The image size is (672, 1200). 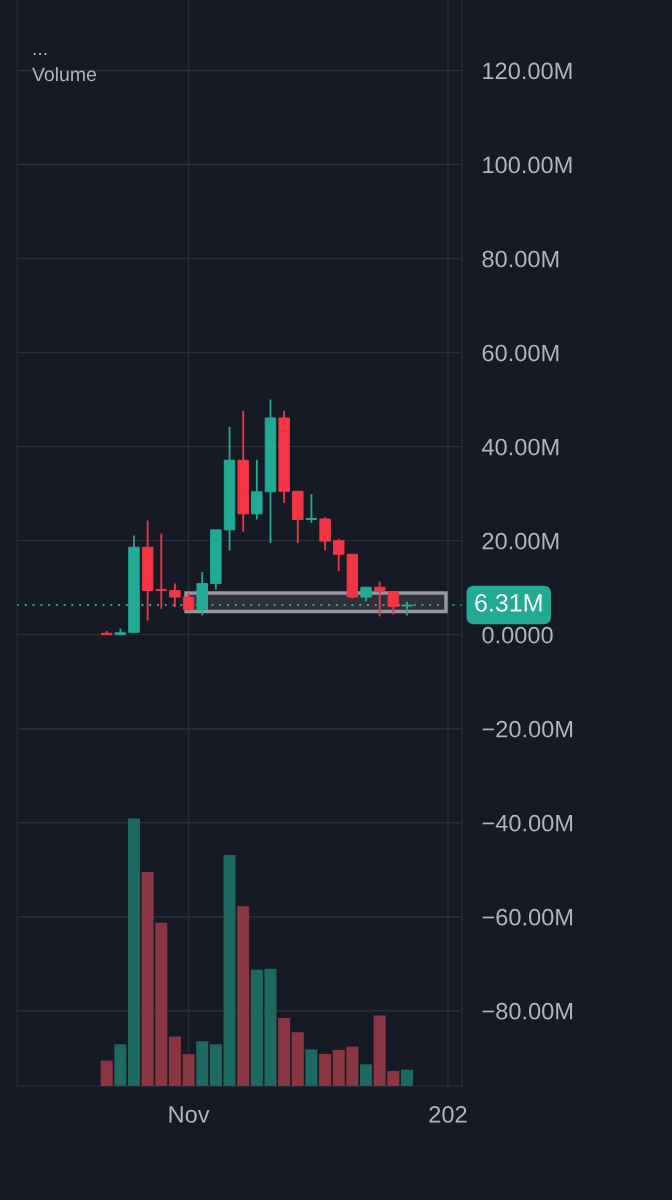 What do you see at coordinates (527, 165) in the screenshot?
I see `y-tick-label: 100.00M` at bounding box center [527, 165].